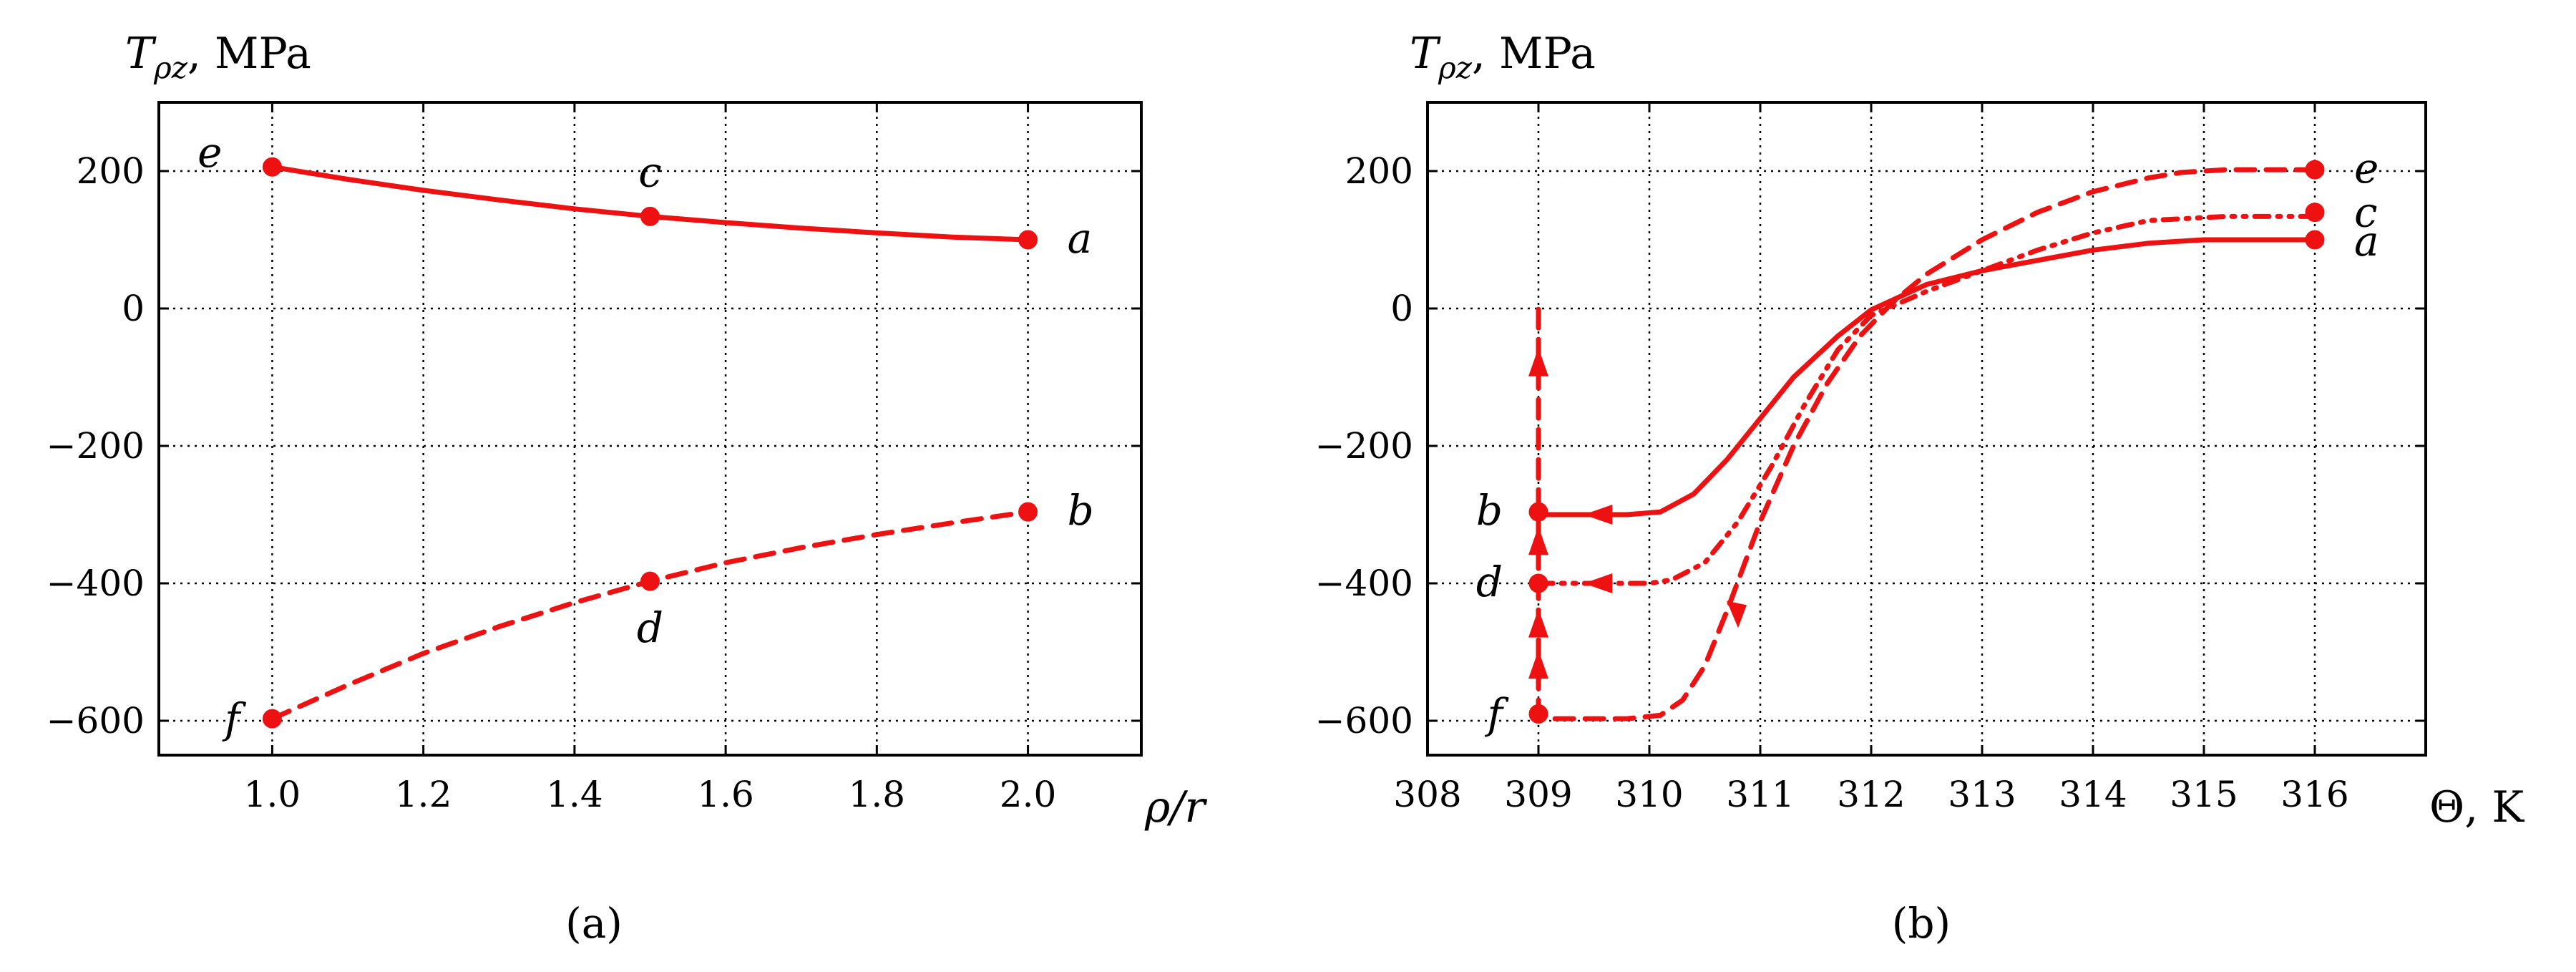 The image size is (2576, 972). I want to click on x-tick-label-b-1: 309, so click(1538, 794).